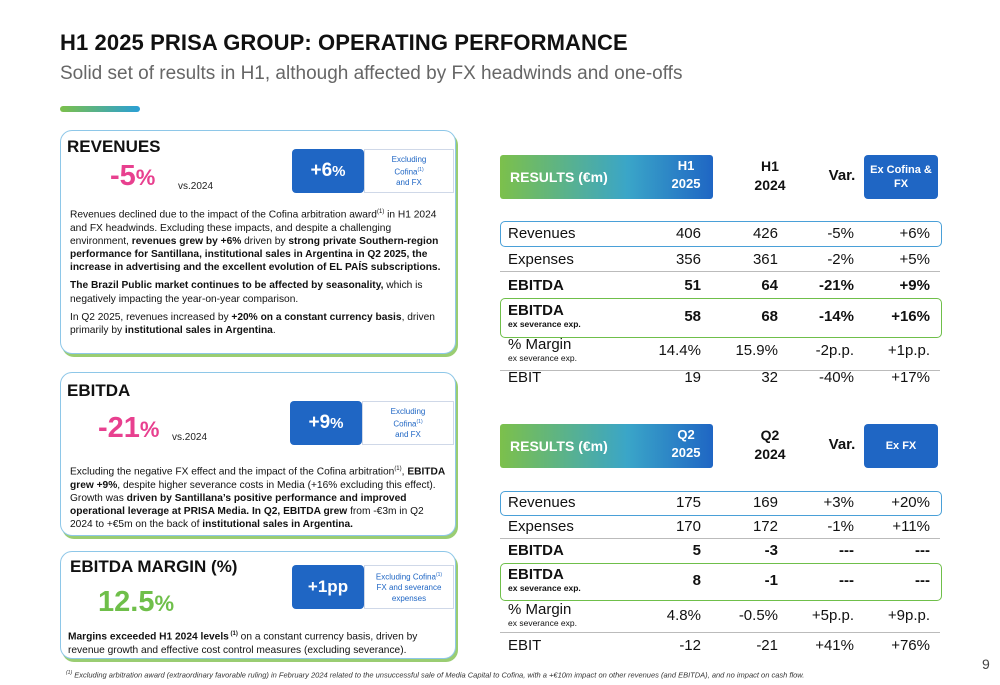 The image size is (1000, 685). I want to click on ebitda-margin-badge-note-line2: FX and severance expenses, so click(409, 593).